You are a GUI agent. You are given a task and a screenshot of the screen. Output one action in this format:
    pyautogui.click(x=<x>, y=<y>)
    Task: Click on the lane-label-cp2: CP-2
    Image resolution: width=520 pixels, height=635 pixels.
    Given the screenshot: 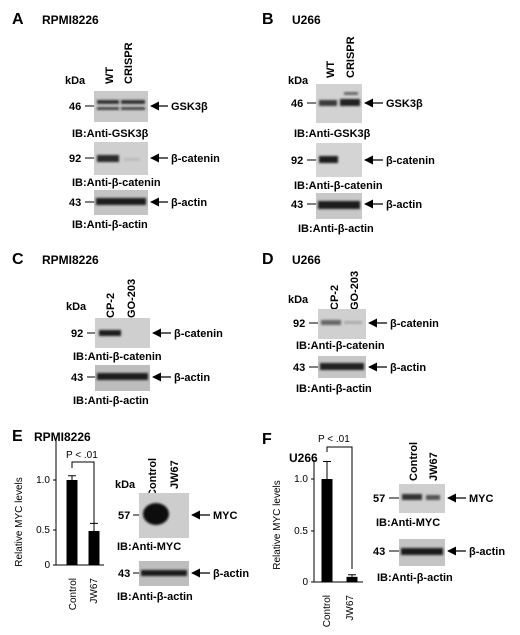 What is the action you would take?
    pyautogui.click(x=111, y=305)
    